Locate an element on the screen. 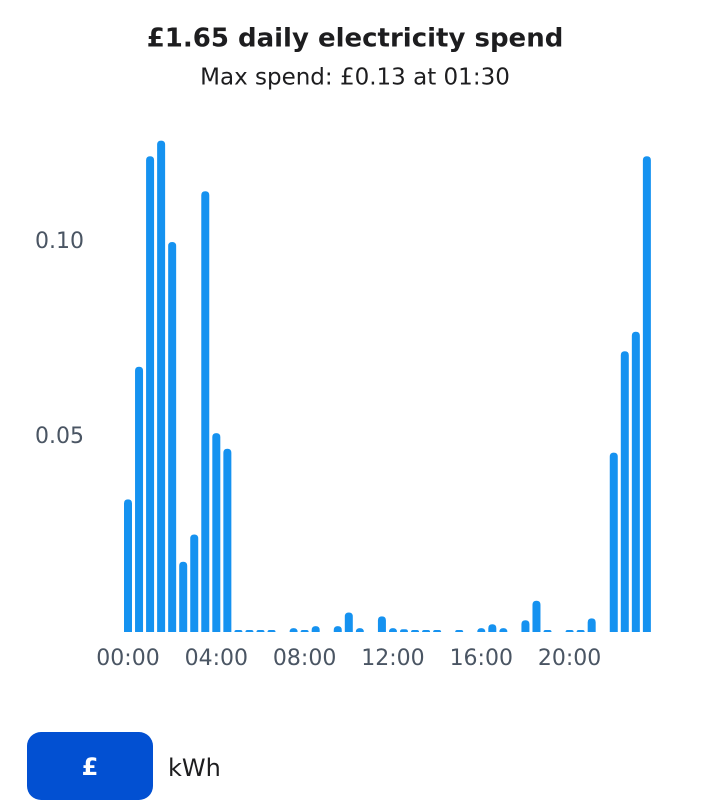 This screenshot has width=715, height=811. x-tick-label: 00:00 is located at coordinates (127, 658).